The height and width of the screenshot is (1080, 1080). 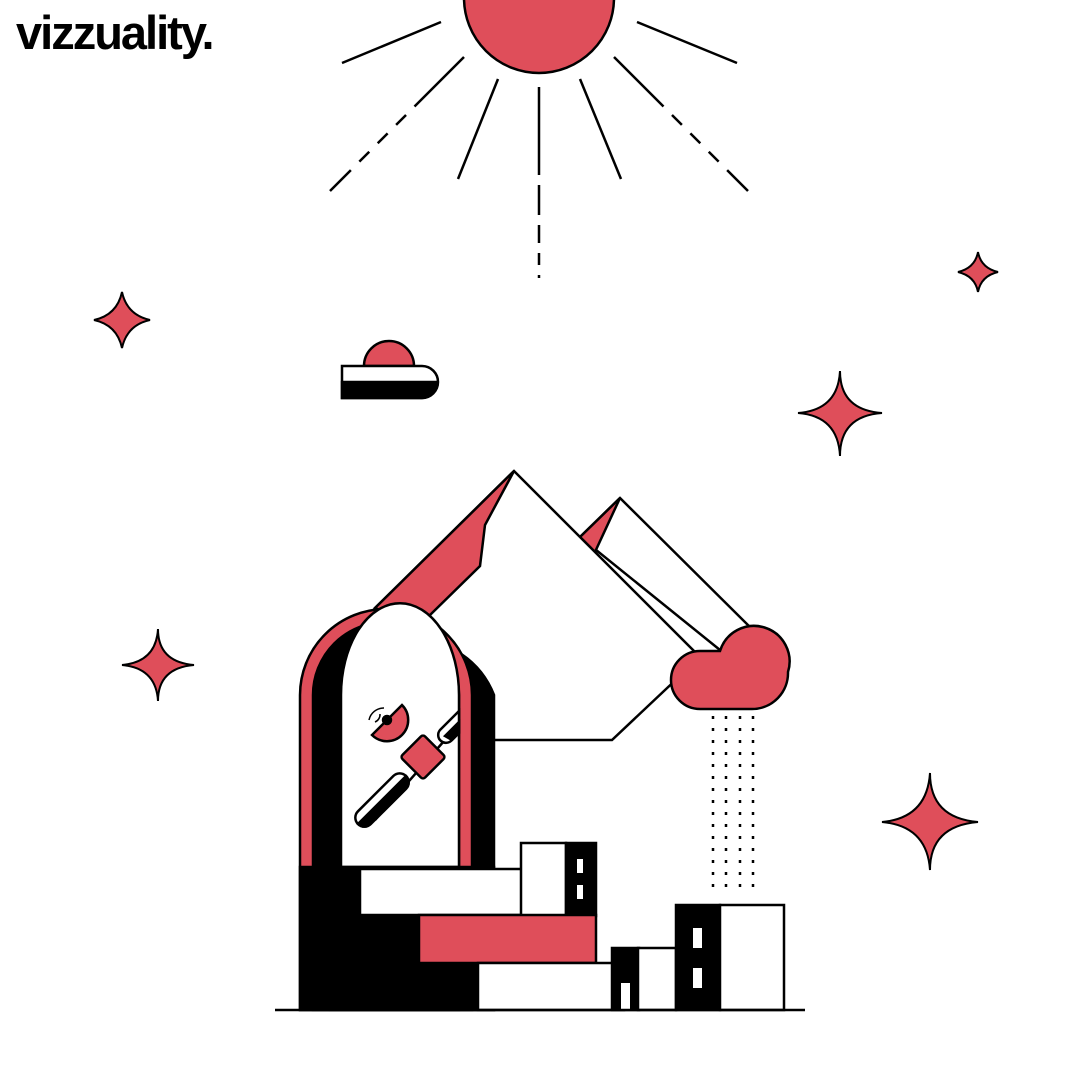 I want to click on sun-icon, so click(x=539, y=139).